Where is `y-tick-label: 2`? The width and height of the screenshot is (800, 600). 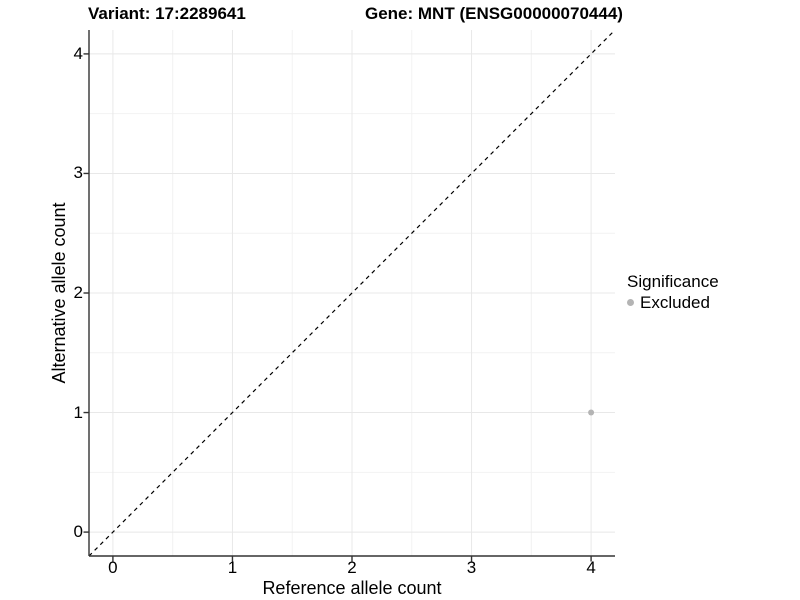 y-tick-label: 2 is located at coordinates (78, 292).